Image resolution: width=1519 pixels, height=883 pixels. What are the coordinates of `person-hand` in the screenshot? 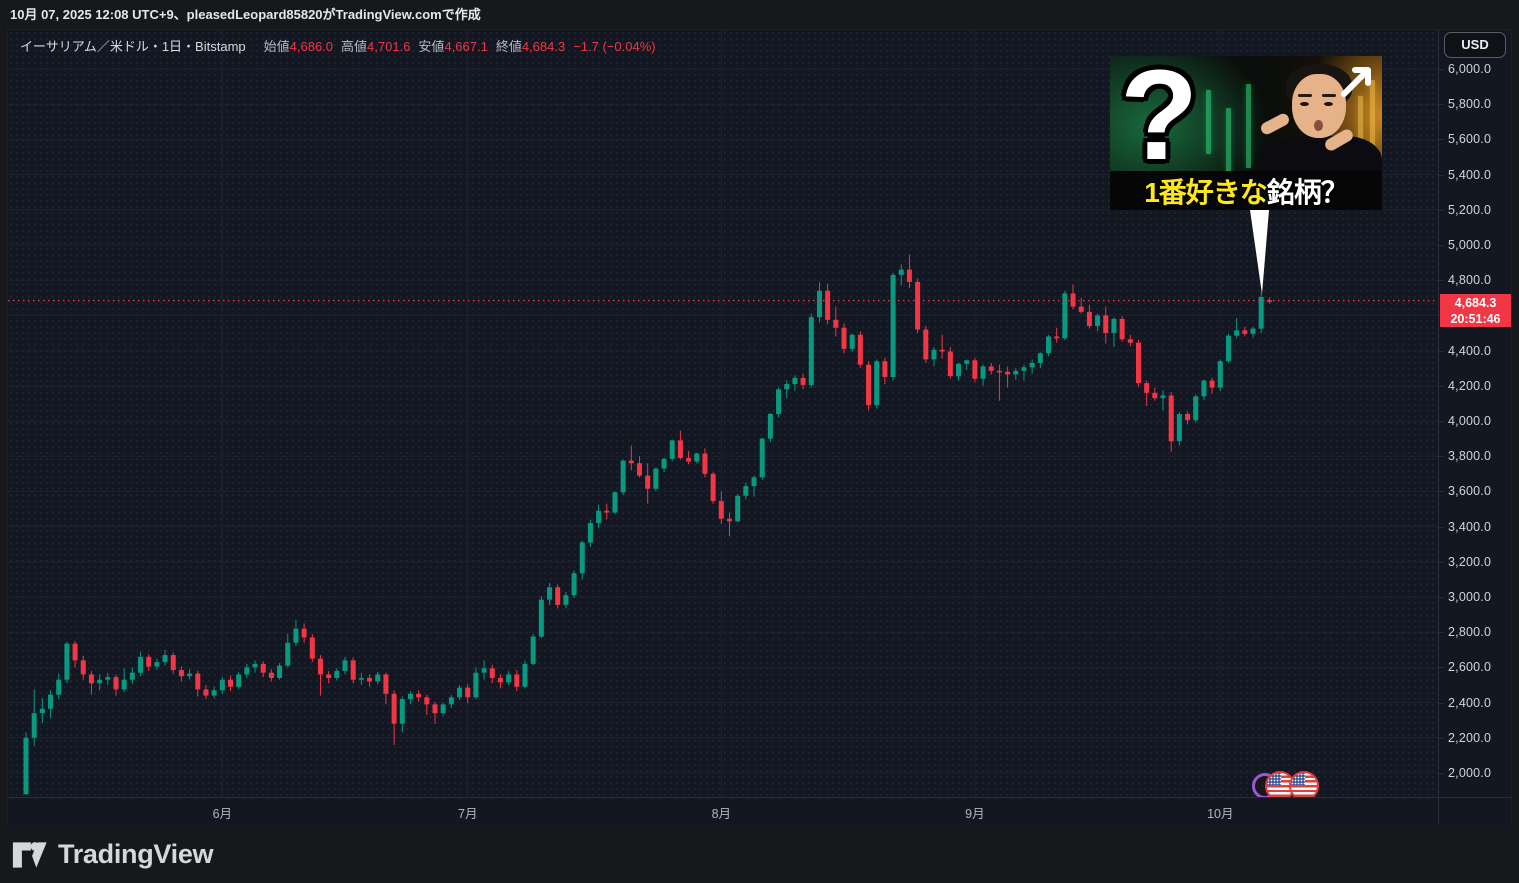 It's located at (1275, 124).